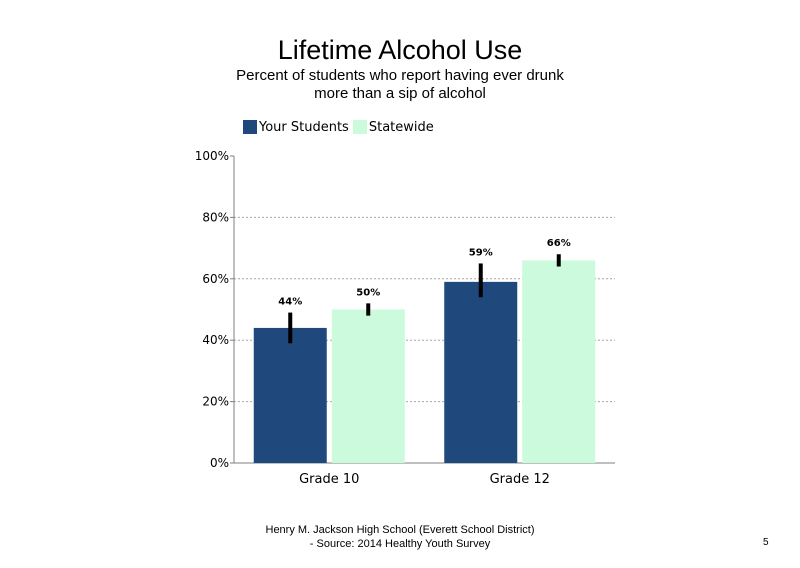  I want to click on legend: Your Students Statewide, so click(340, 127).